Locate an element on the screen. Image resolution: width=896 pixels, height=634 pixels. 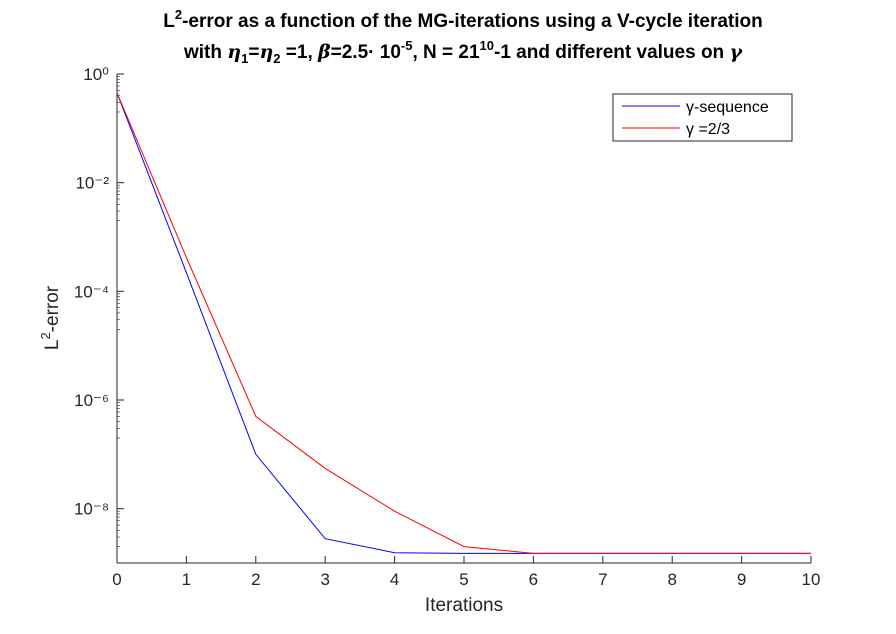
y-axis-label: L2-error is located at coordinates (50, 317).